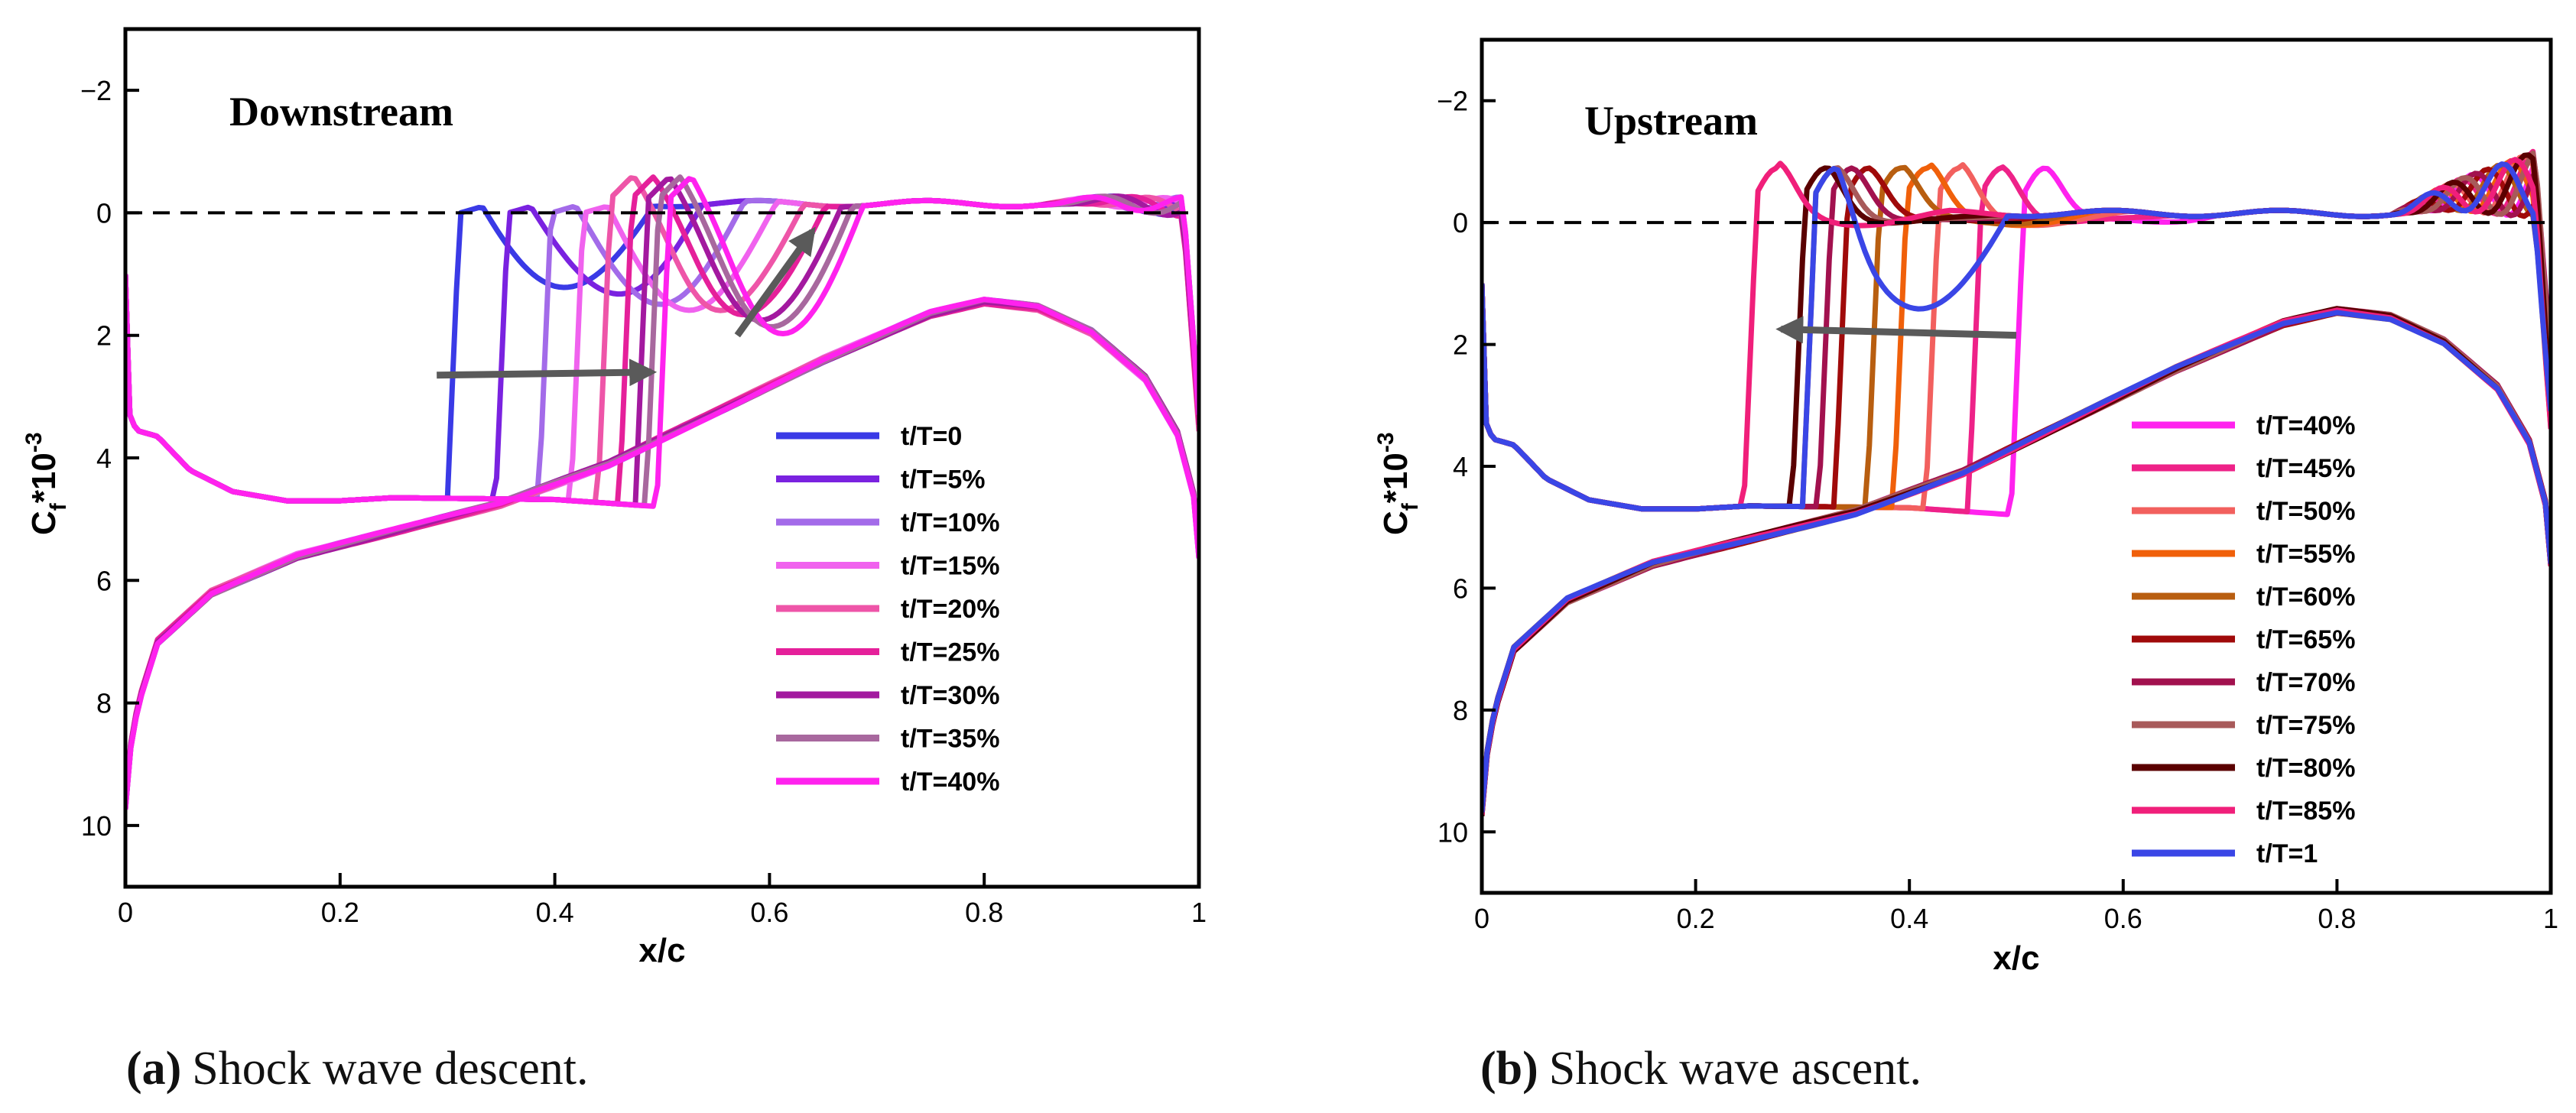 The image size is (2576, 1113). I want to click on legend-label: t/T=80%, so click(2306, 768).